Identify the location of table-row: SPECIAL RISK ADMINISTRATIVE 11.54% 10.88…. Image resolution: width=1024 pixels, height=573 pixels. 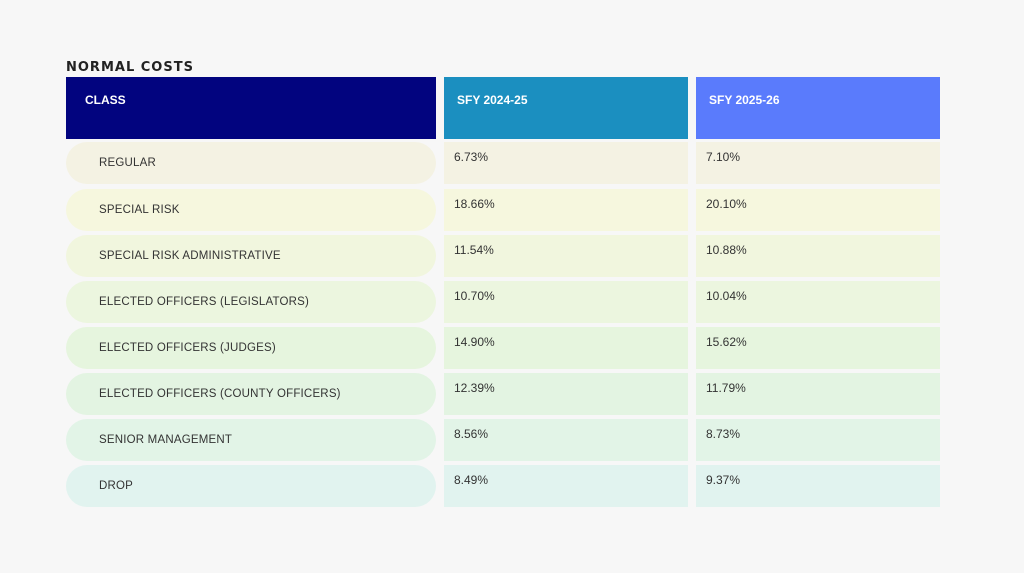
(512, 256).